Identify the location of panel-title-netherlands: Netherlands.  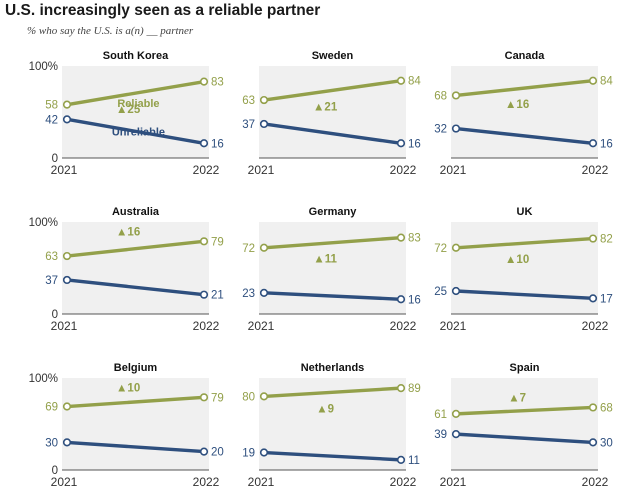
(333, 368).